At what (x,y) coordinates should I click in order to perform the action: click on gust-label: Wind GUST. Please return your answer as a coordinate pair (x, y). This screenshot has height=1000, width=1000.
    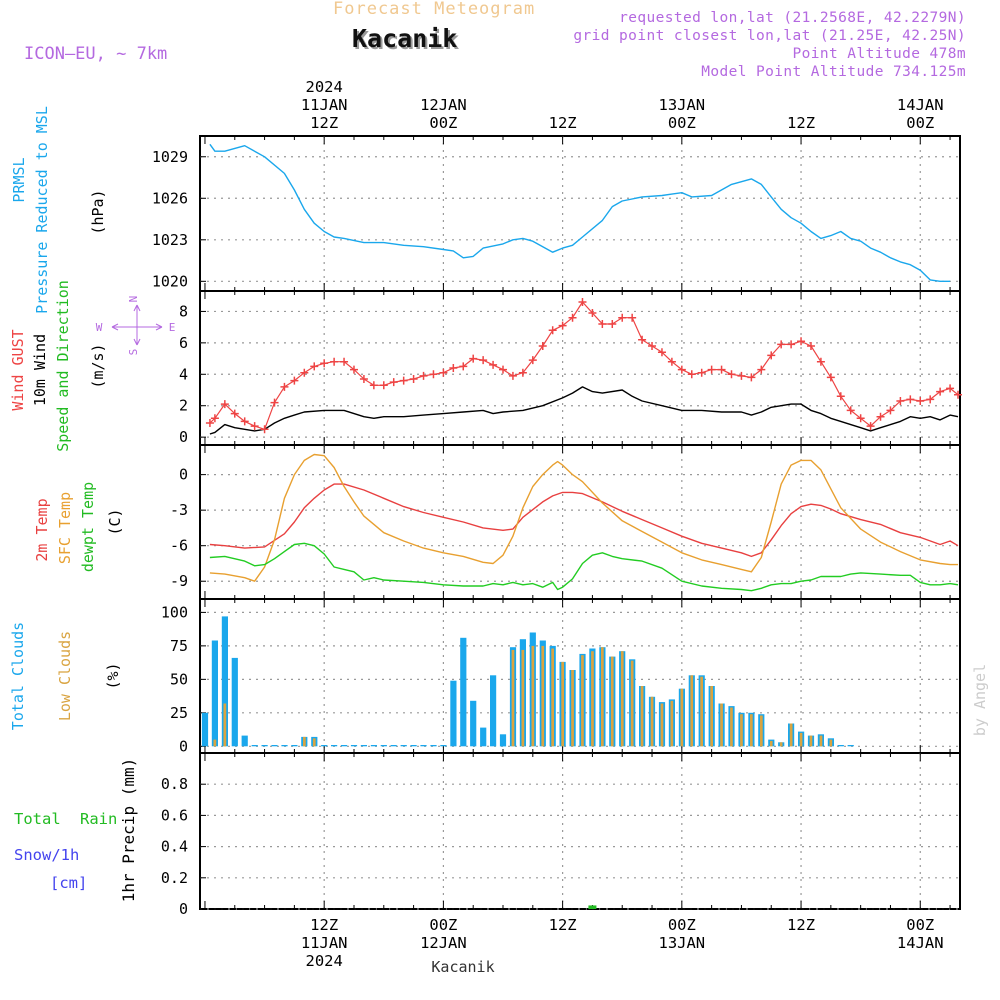
    Looking at the image, I should click on (18, 369).